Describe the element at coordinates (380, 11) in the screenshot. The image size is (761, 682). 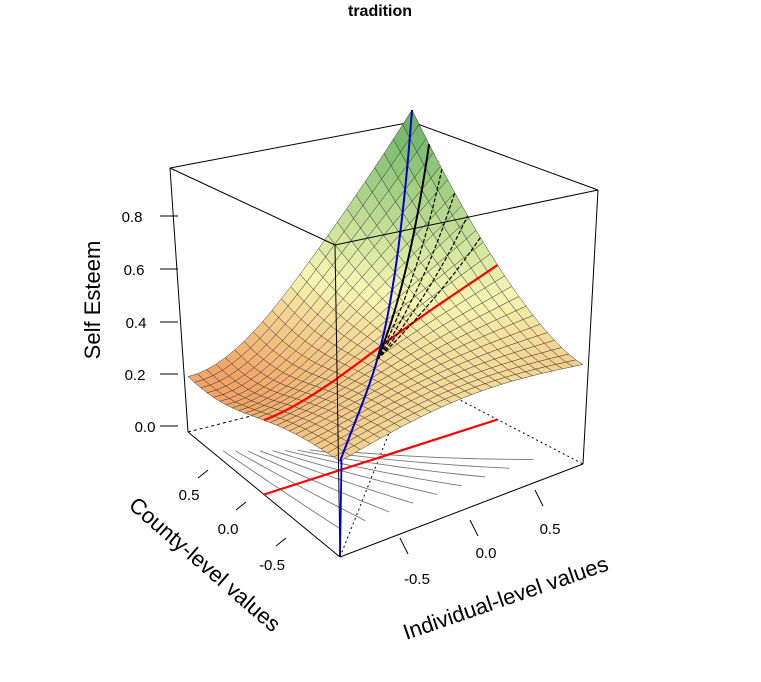
I see `chart-title: tradition` at that location.